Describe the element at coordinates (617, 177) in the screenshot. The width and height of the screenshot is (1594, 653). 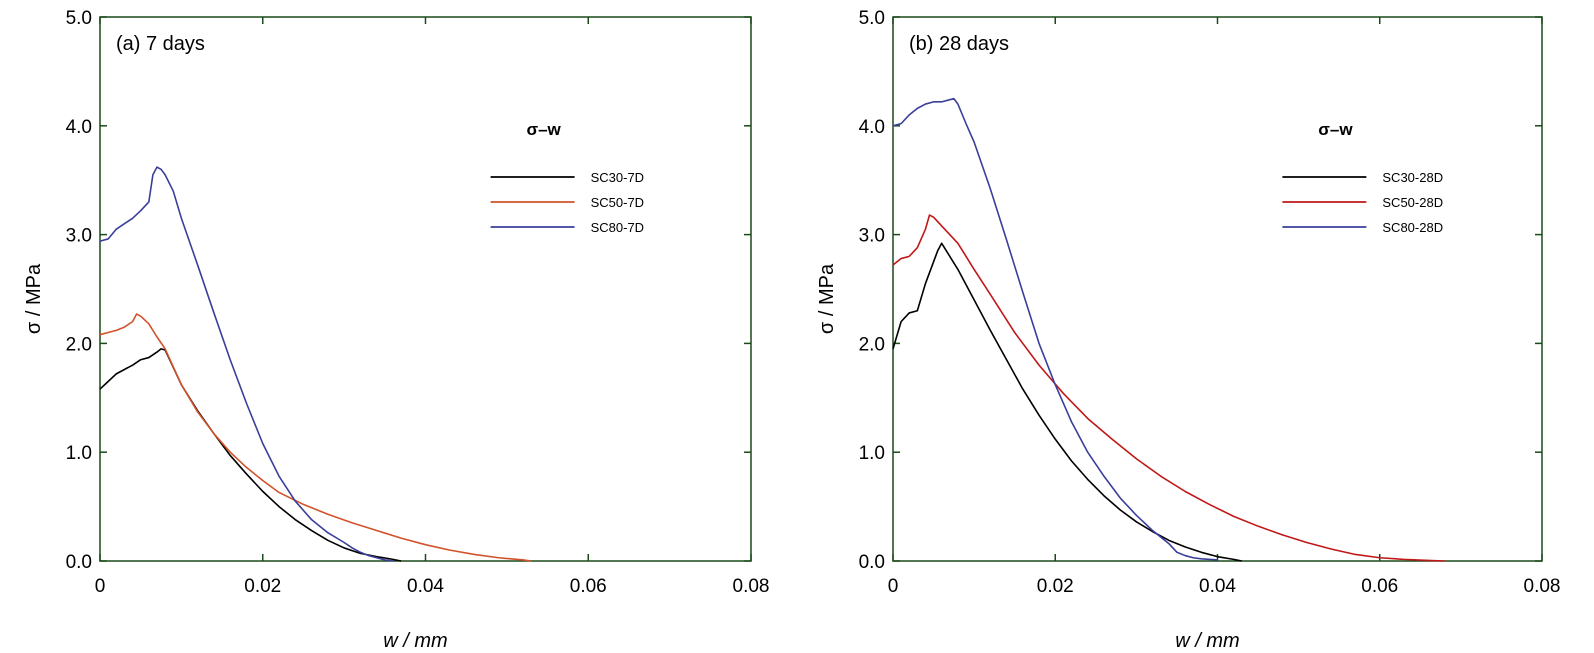
I see `legend-entry: SC30-7D` at that location.